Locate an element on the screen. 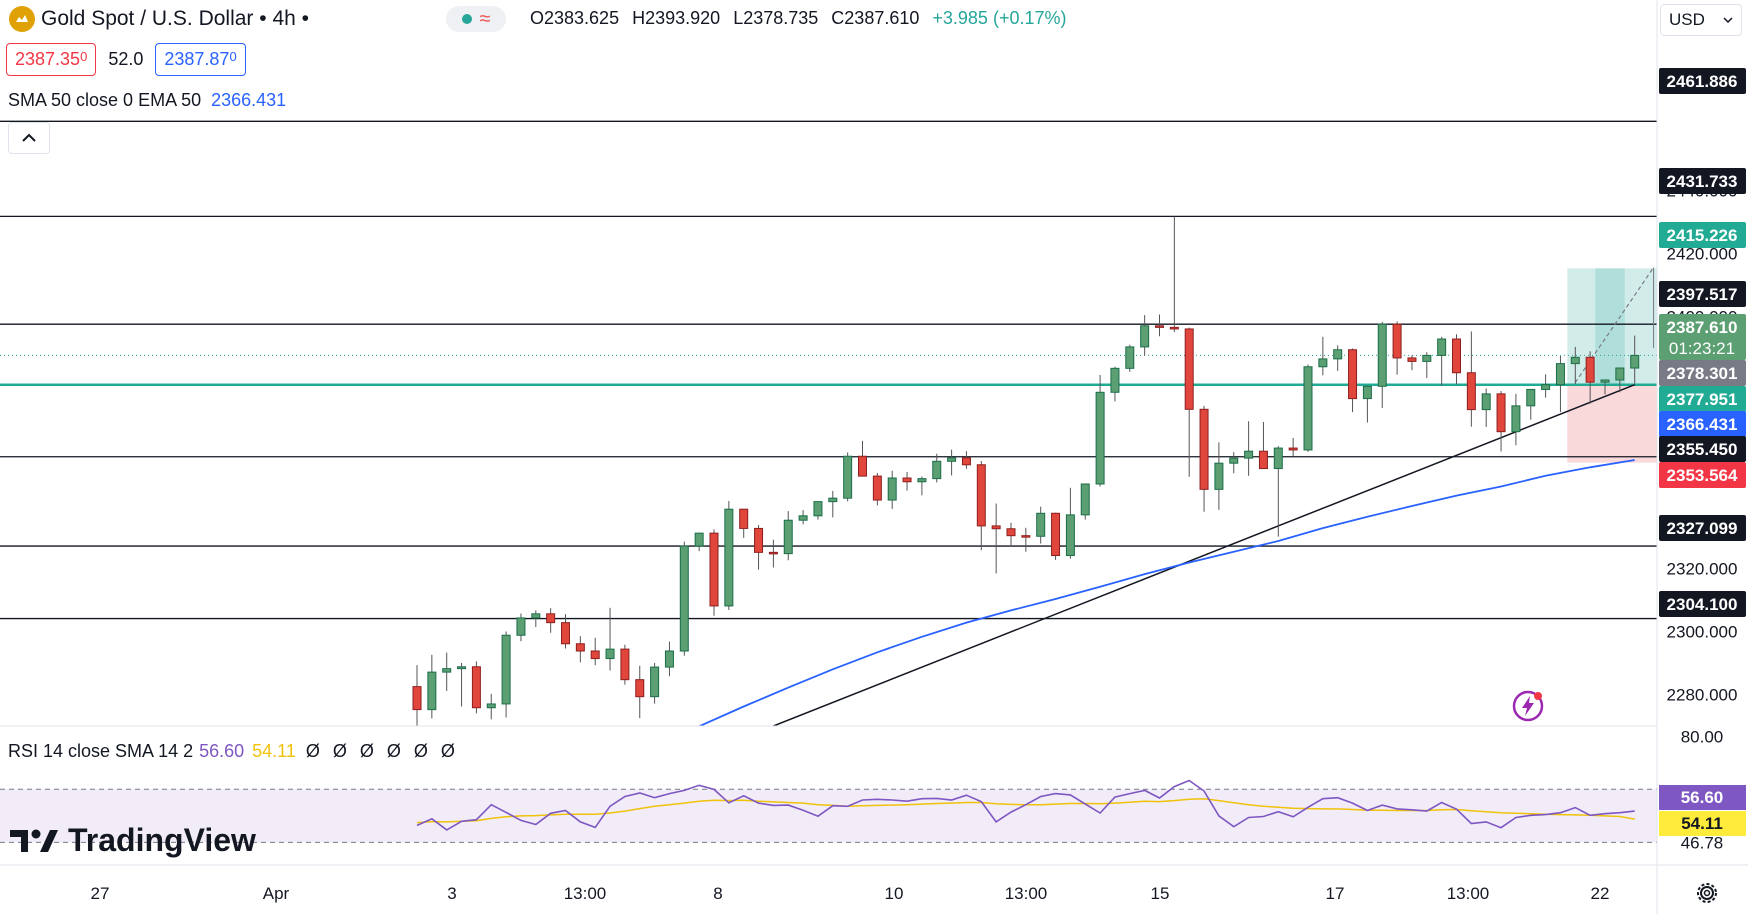  rsi-pane is located at coordinates (828, 811).